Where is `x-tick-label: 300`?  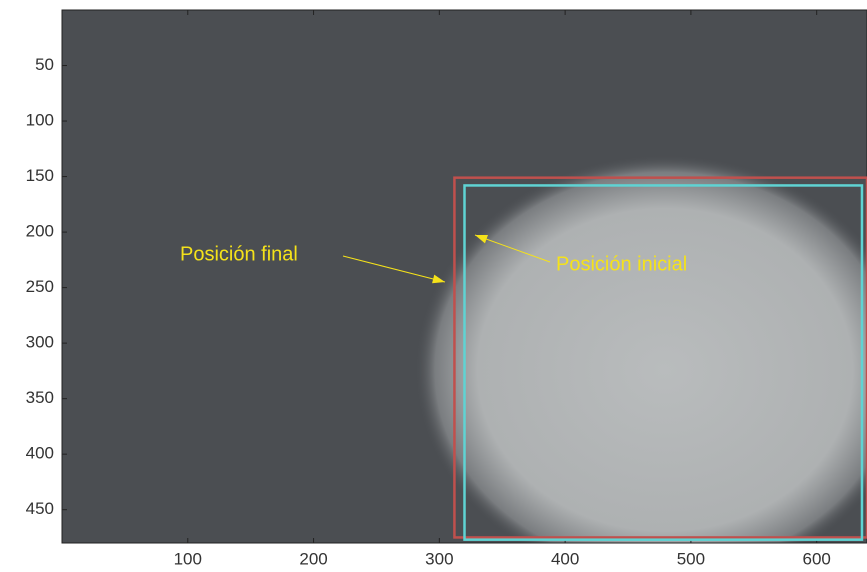 x-tick-label: 300 is located at coordinates (439, 558).